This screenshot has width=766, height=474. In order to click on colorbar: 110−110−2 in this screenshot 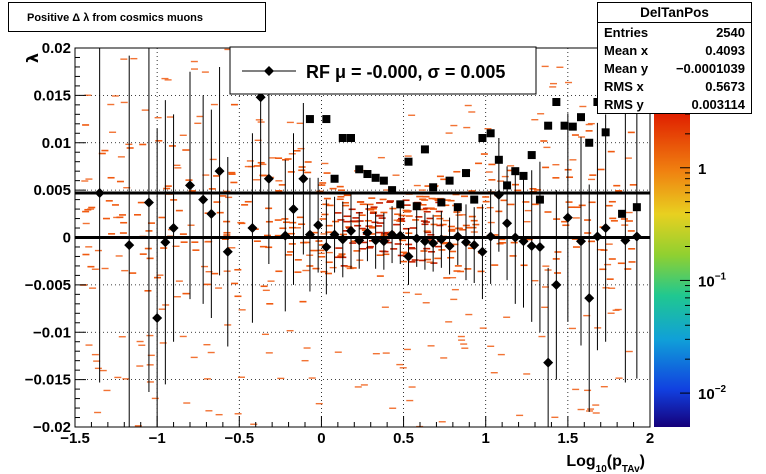, I will do `click(690, 270)`.